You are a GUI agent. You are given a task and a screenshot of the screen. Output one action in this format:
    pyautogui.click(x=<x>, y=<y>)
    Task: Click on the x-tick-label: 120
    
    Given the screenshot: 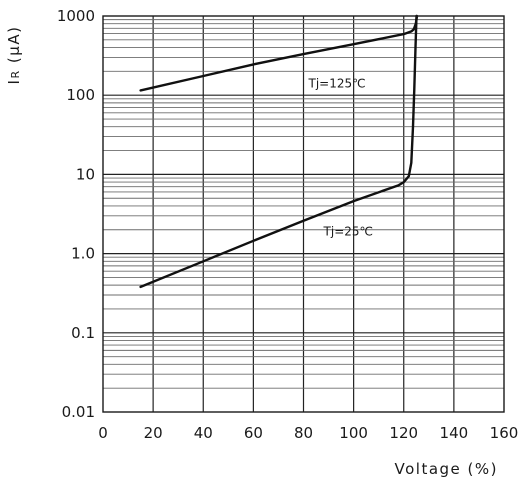 What is the action you would take?
    pyautogui.click(x=403, y=433)
    